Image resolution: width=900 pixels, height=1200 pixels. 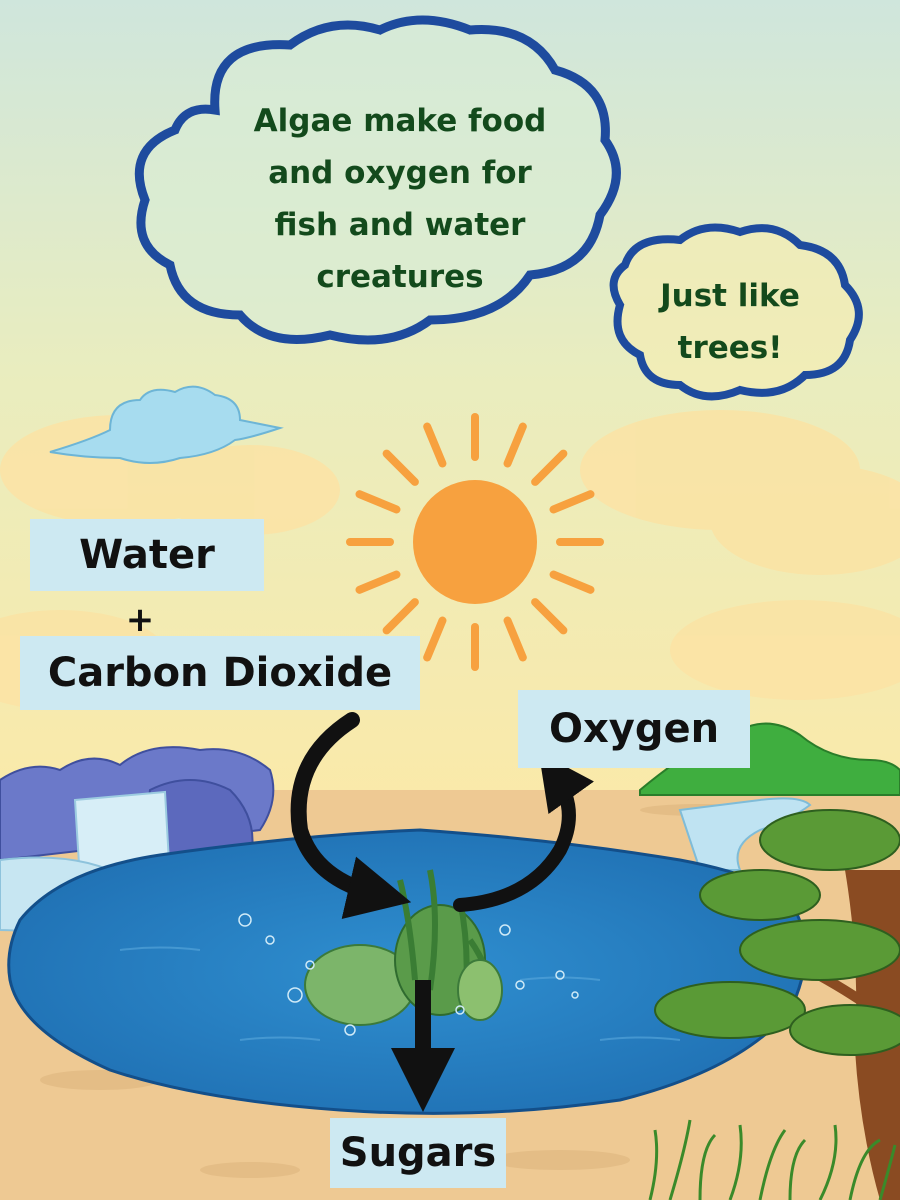 I want to click on label-sugars: Sugars, so click(x=418, y=1153).